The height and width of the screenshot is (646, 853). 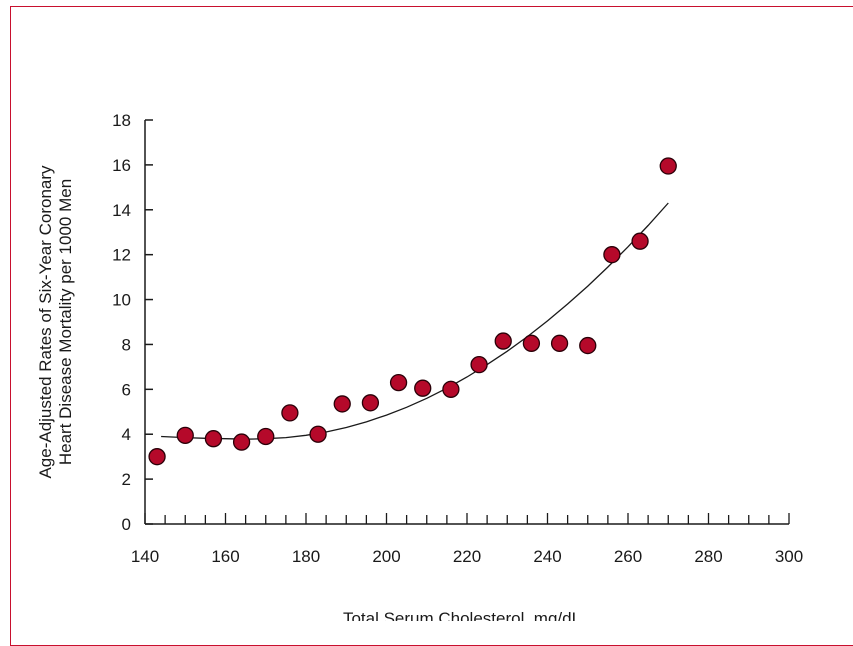 What do you see at coordinates (65, 322) in the screenshot?
I see `y-axis-title-line-2: Heart Disease Mortality per 1000 Men` at bounding box center [65, 322].